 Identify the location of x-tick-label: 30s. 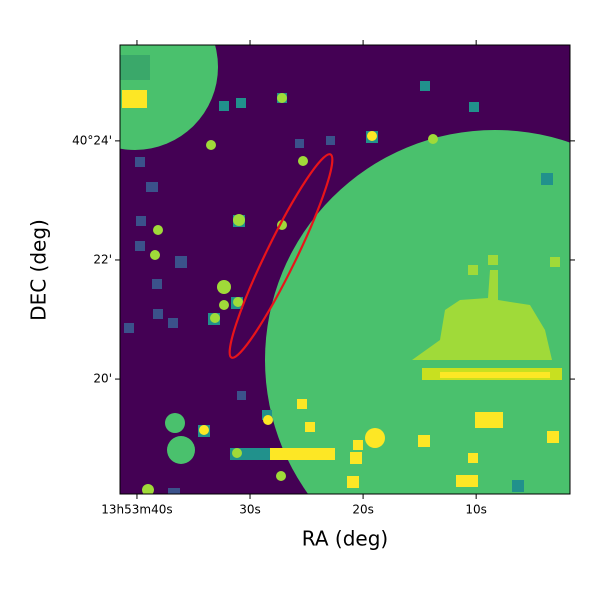
(250, 510).